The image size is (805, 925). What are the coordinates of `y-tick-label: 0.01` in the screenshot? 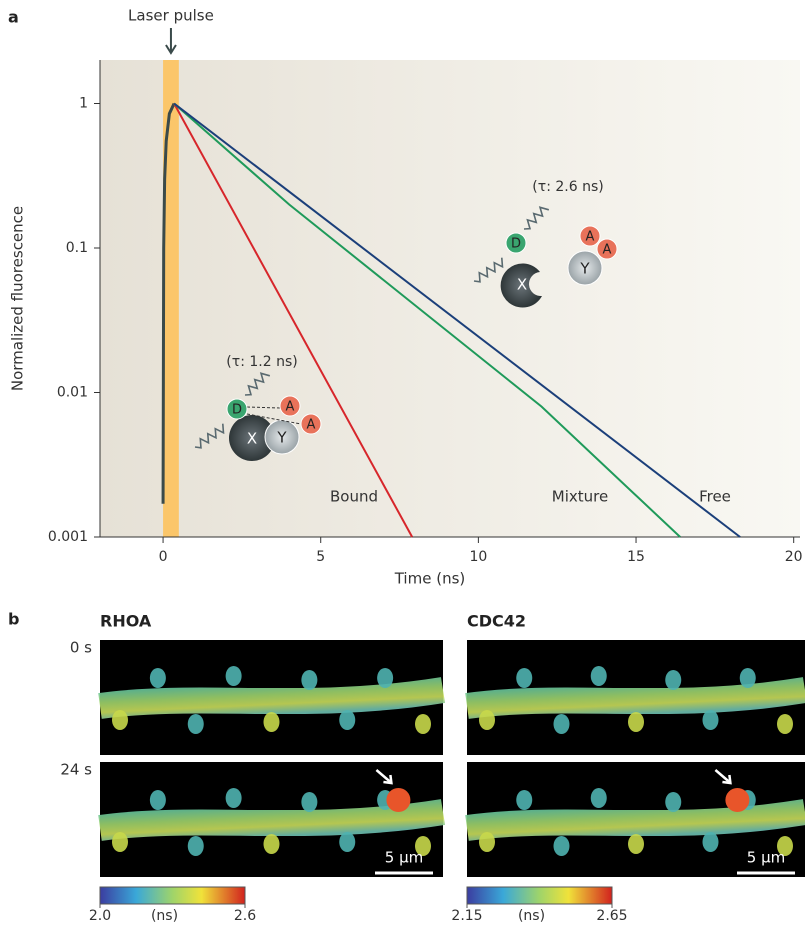 It's located at (72, 392).